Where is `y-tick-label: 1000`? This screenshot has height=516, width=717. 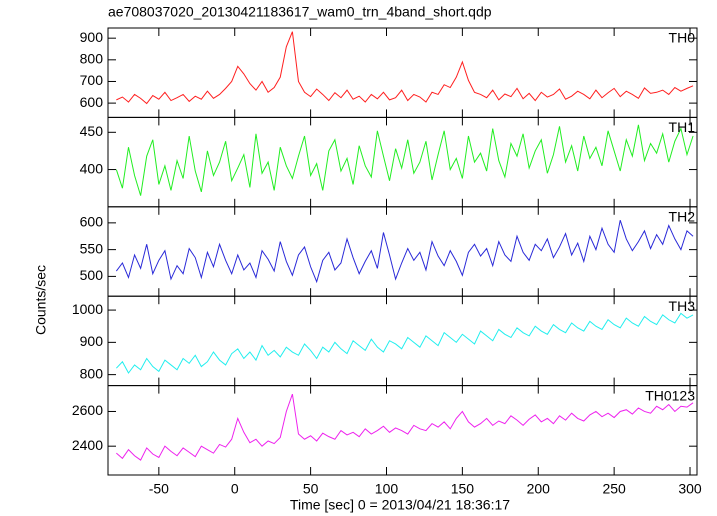 y-tick-label: 1000 is located at coordinates (87, 309).